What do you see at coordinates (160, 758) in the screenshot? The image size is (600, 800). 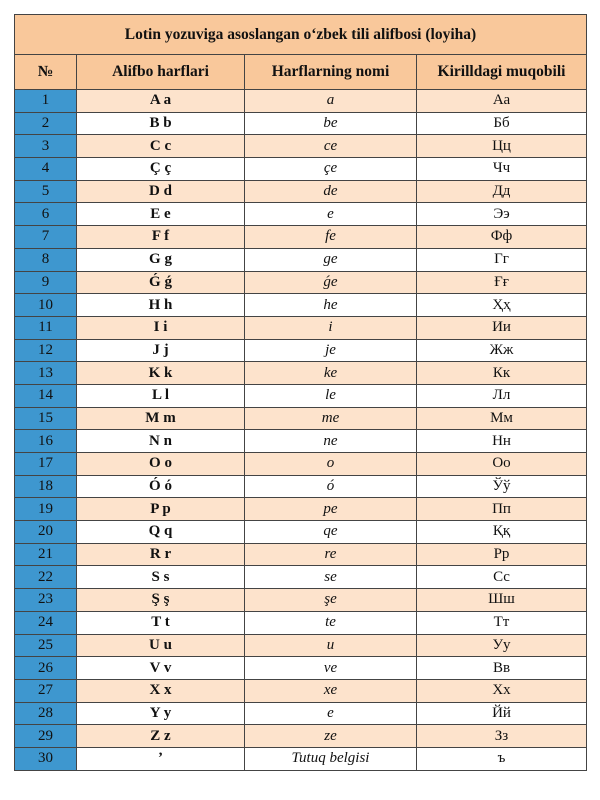 I see `latin-letter: ’` at bounding box center [160, 758].